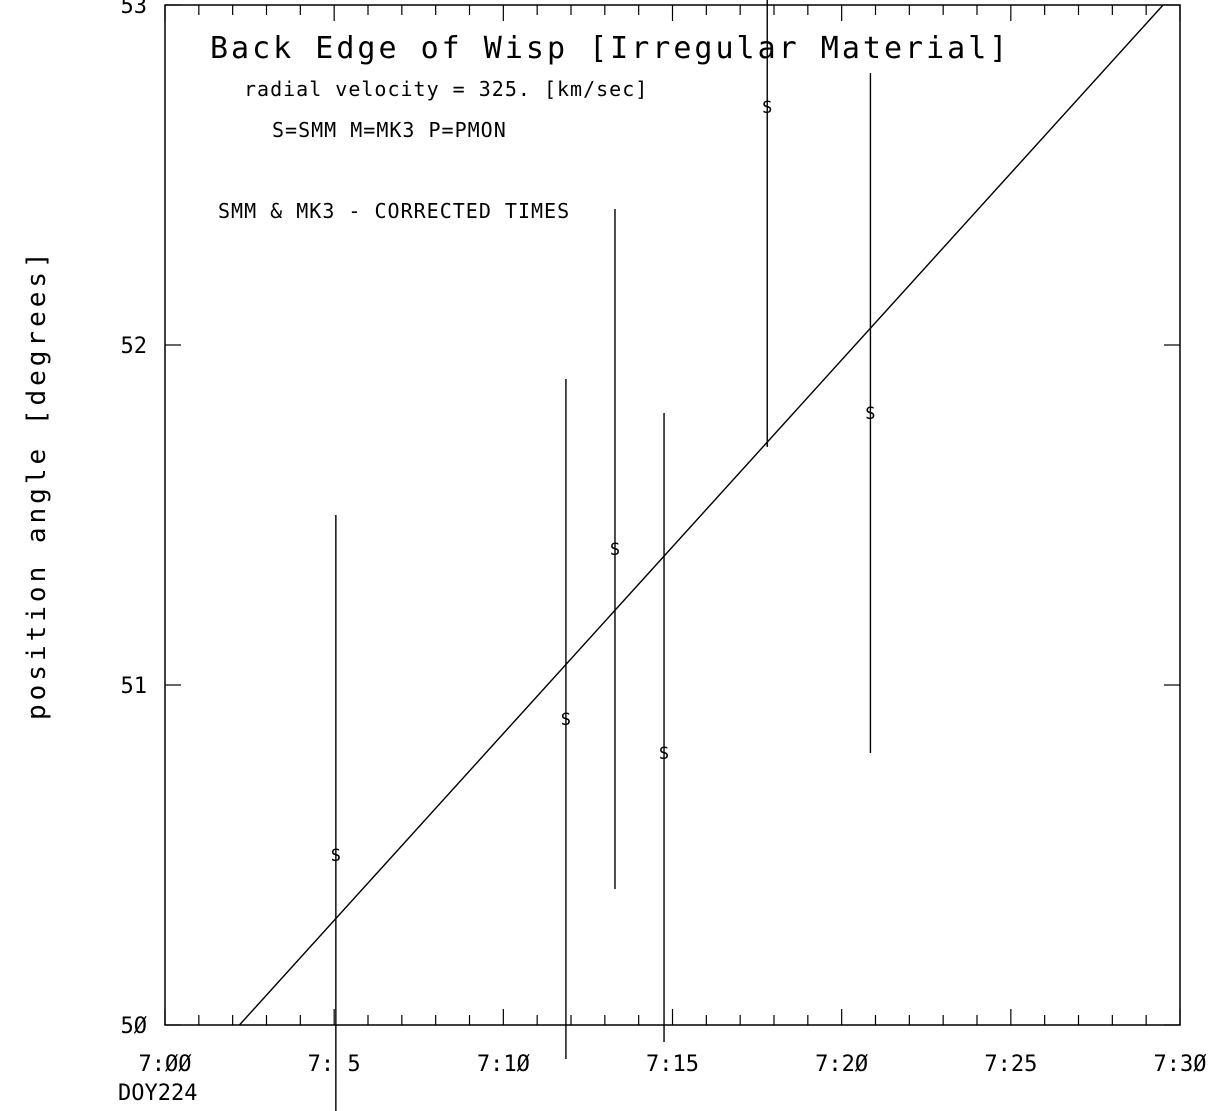 The width and height of the screenshot is (1230, 1111). What do you see at coordinates (134, 1026) in the screenshot?
I see `y-tick-label: 5Ø` at bounding box center [134, 1026].